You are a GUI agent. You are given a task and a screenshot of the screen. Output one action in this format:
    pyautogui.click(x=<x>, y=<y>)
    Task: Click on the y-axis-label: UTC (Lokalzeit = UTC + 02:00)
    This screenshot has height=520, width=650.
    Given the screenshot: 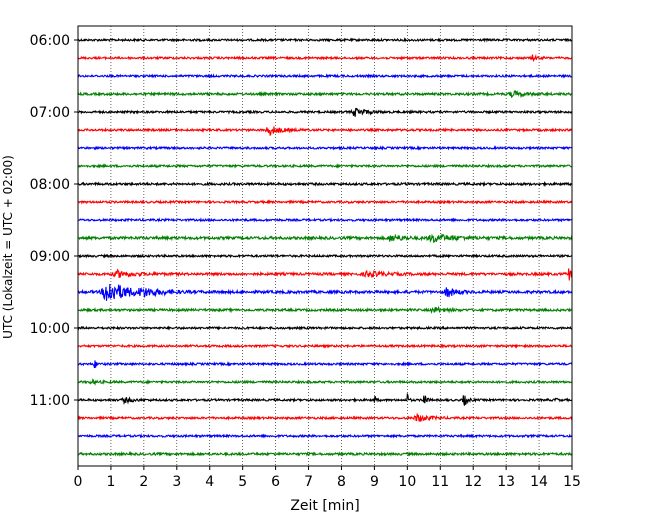 What is the action you would take?
    pyautogui.click(x=8, y=247)
    